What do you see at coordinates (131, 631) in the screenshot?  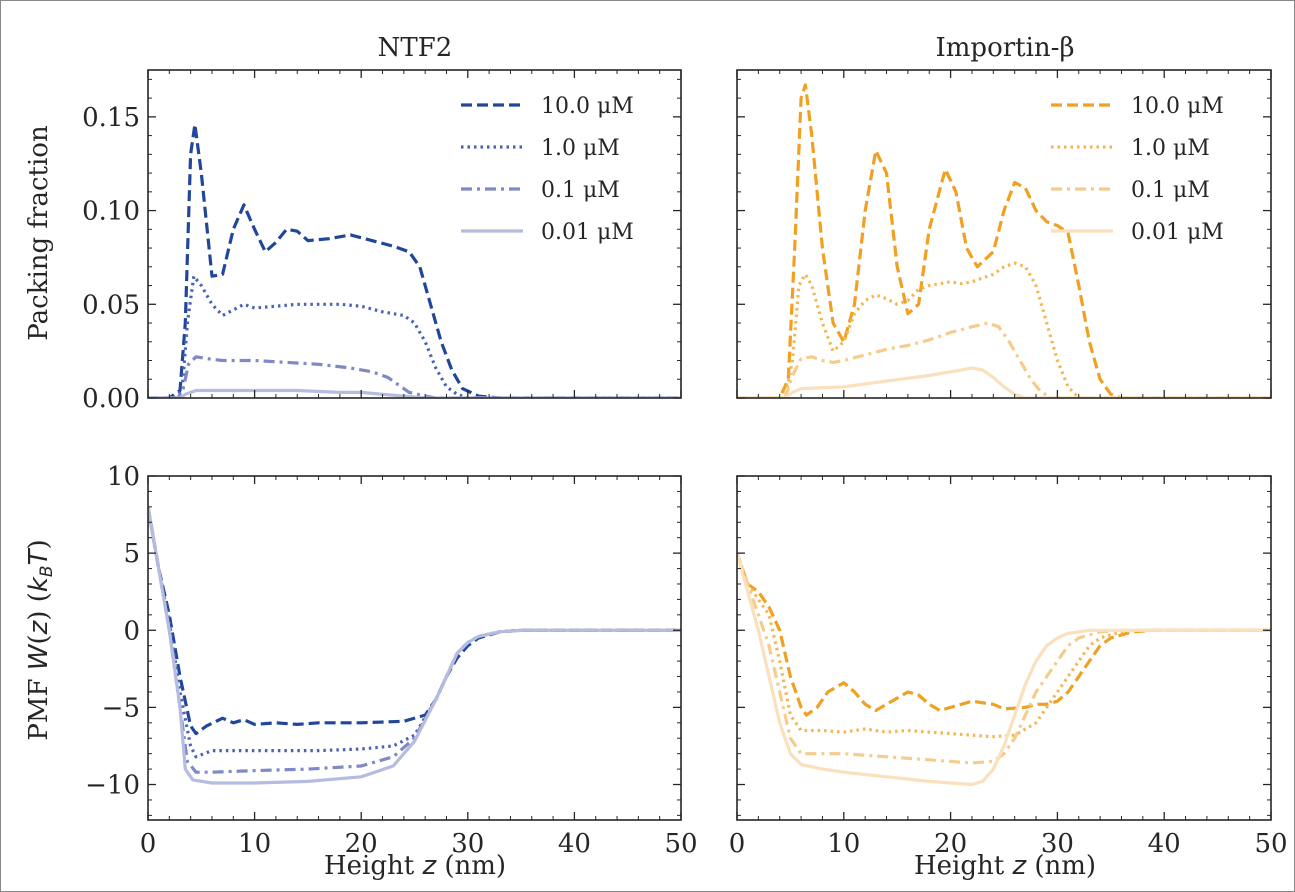 I see `y-tick-label: 0` at bounding box center [131, 631].